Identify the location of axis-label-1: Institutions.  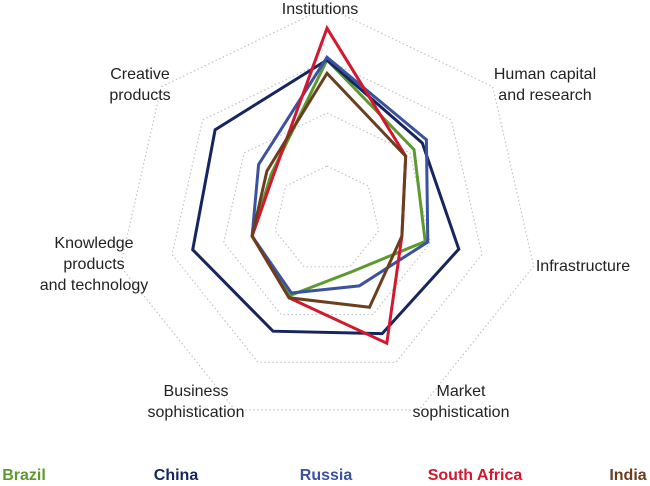
(320, 9).